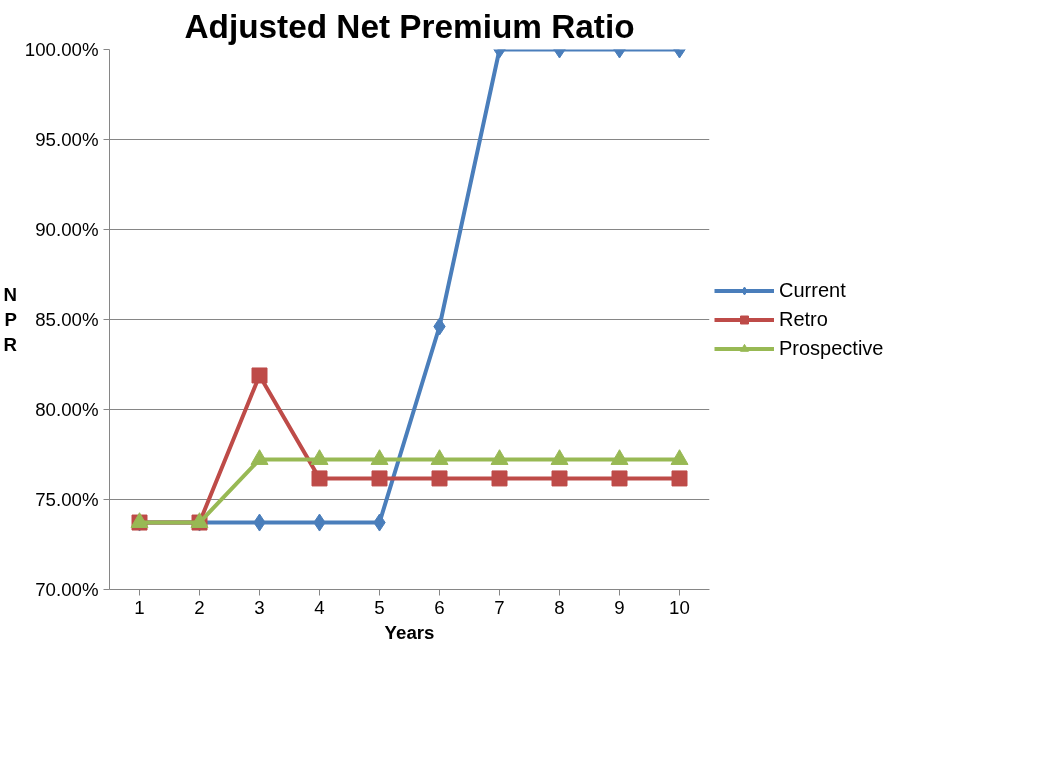 This screenshot has width=1044, height=776. I want to click on chart-title: Adjusted Net Premium Ratio, so click(409, 26).